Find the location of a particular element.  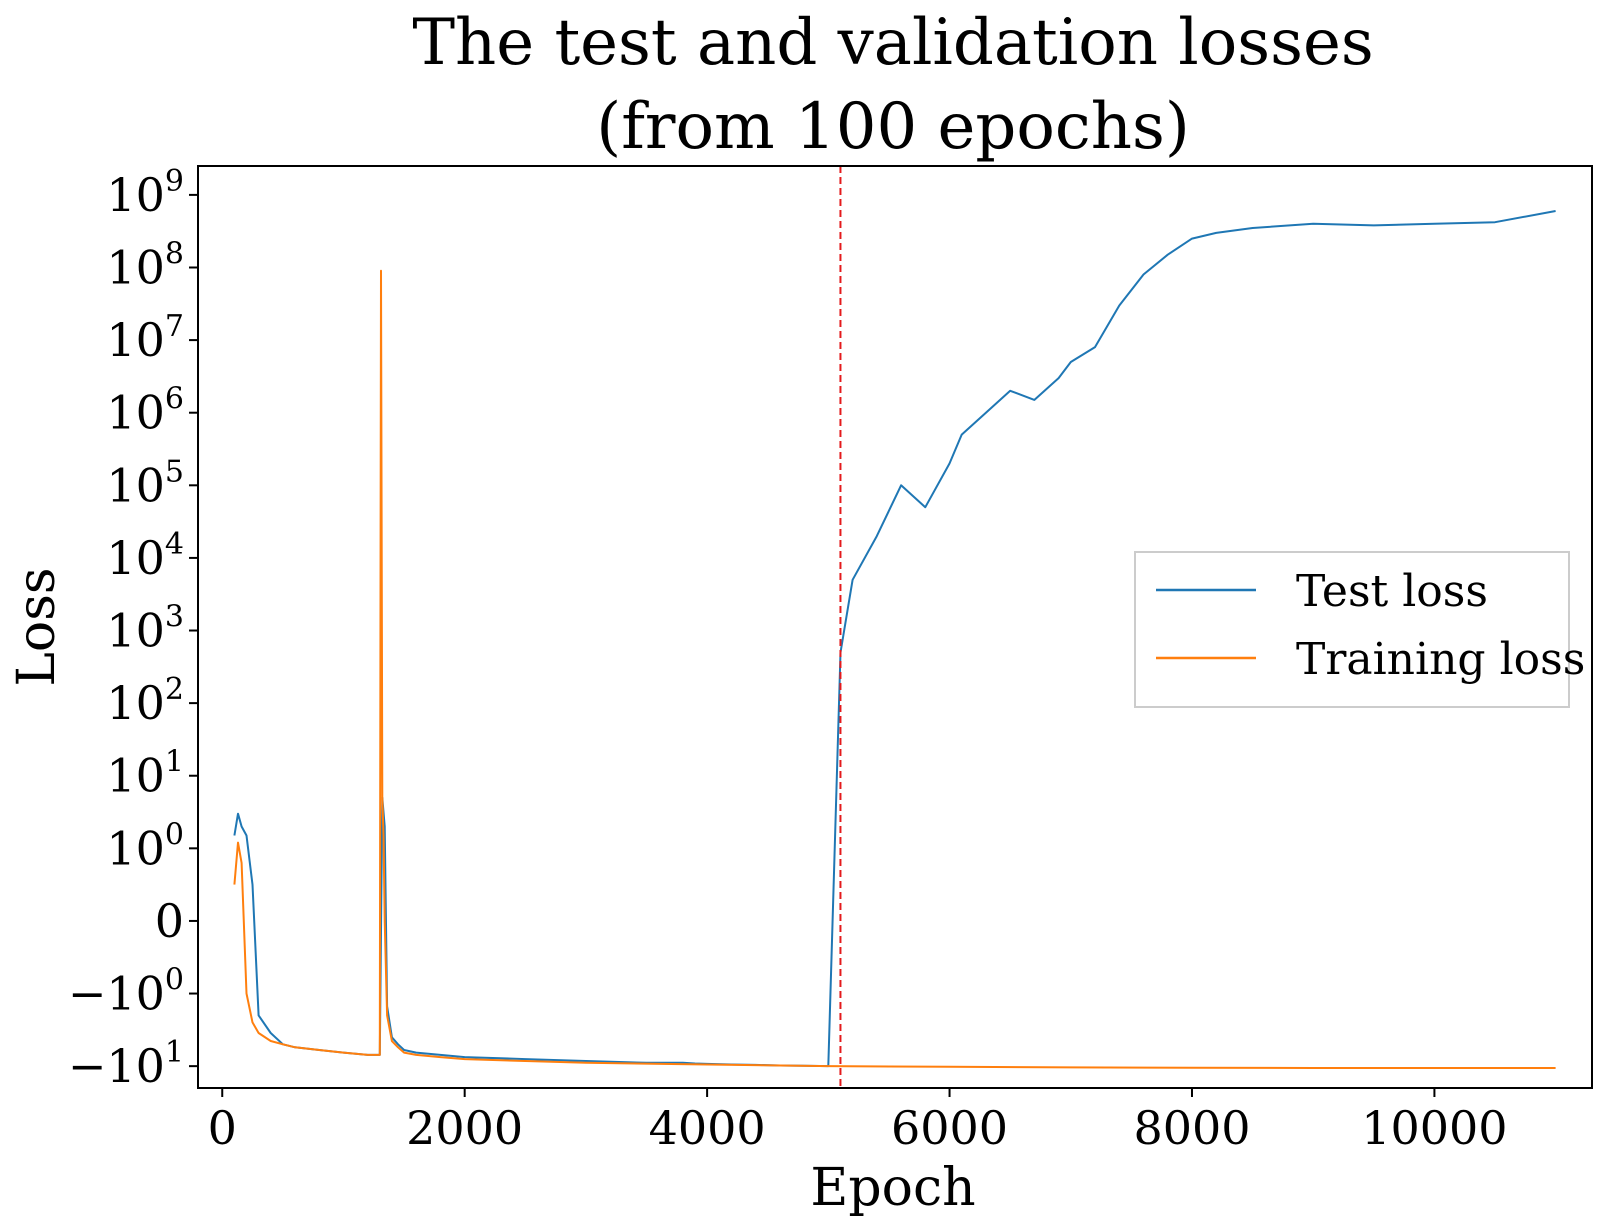

legend-label-test-loss: Test loss is located at coordinates (1392, 591).